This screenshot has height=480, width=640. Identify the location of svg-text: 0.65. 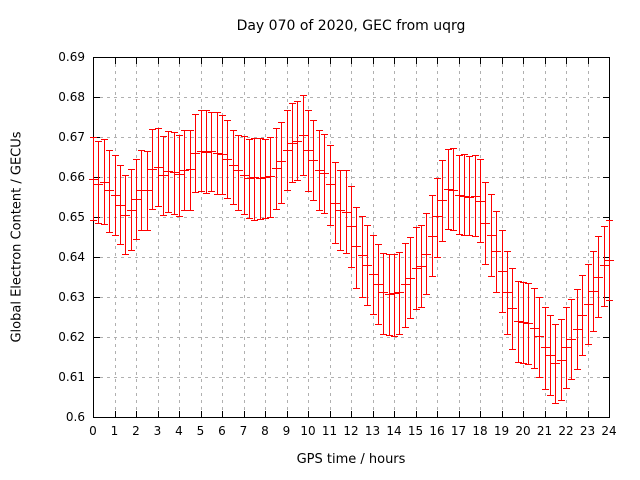
(71, 217).